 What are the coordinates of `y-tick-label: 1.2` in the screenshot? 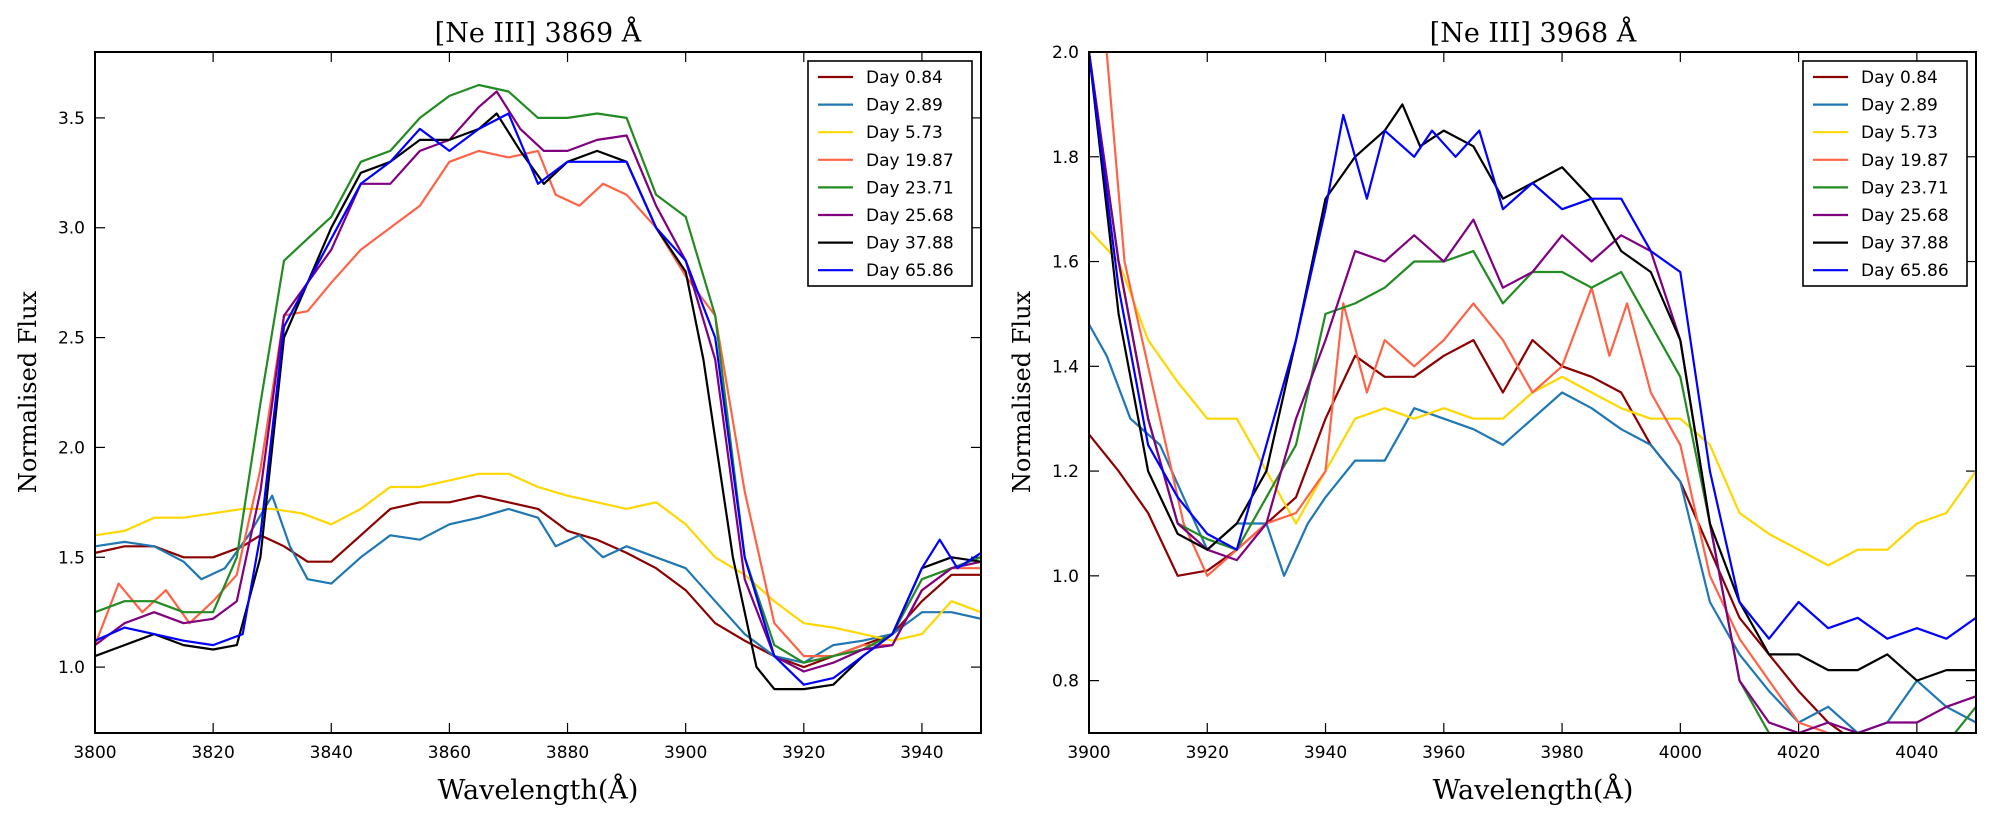 It's located at (1065, 472).